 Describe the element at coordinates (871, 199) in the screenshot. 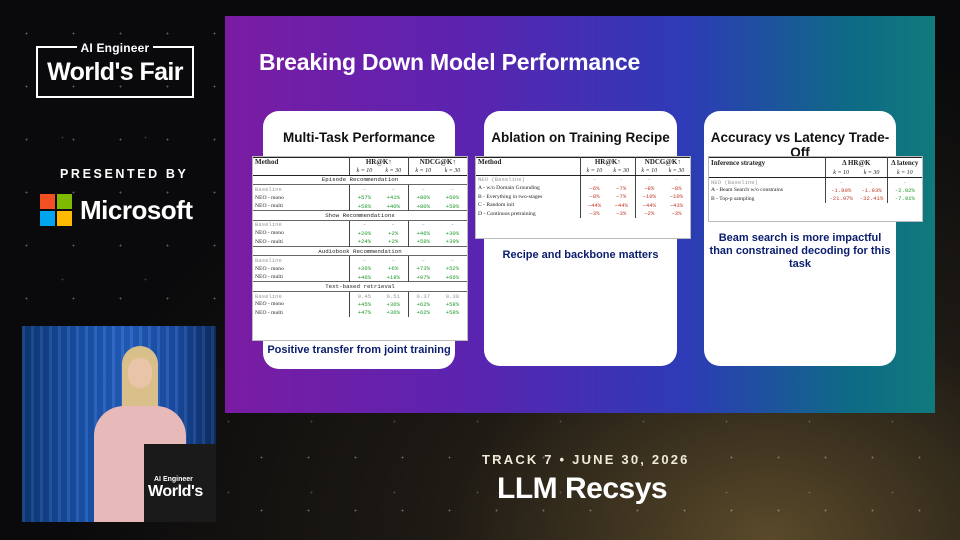

I see `row-value: -32.41%` at that location.